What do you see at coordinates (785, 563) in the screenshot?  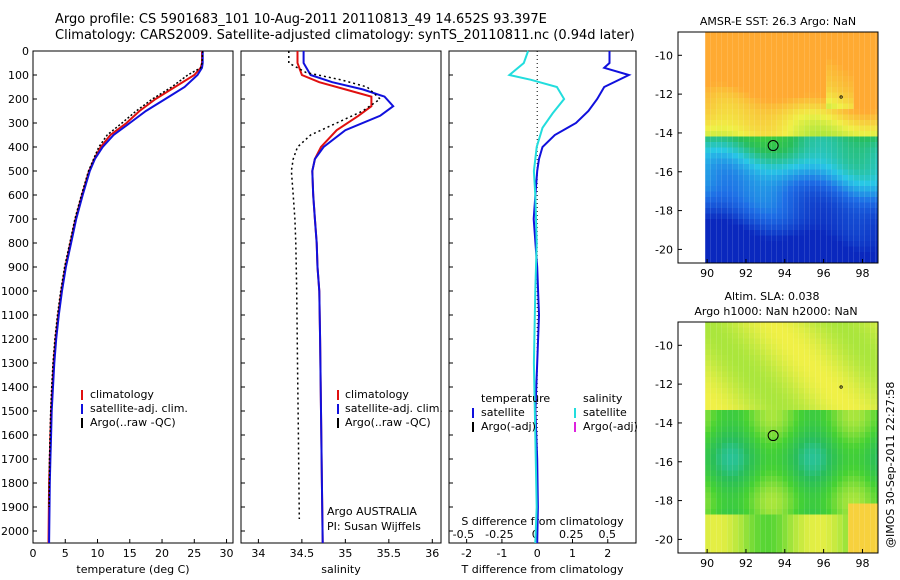 I see `sla-map-lon-tick-label: 94` at bounding box center [785, 563].